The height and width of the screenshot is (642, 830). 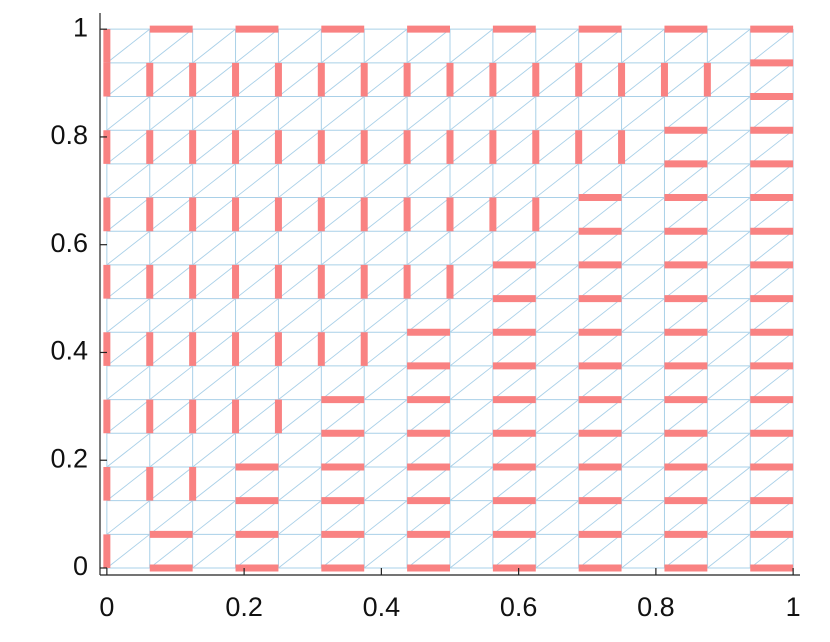 I want to click on x-tick-label: 0, so click(x=106, y=607).